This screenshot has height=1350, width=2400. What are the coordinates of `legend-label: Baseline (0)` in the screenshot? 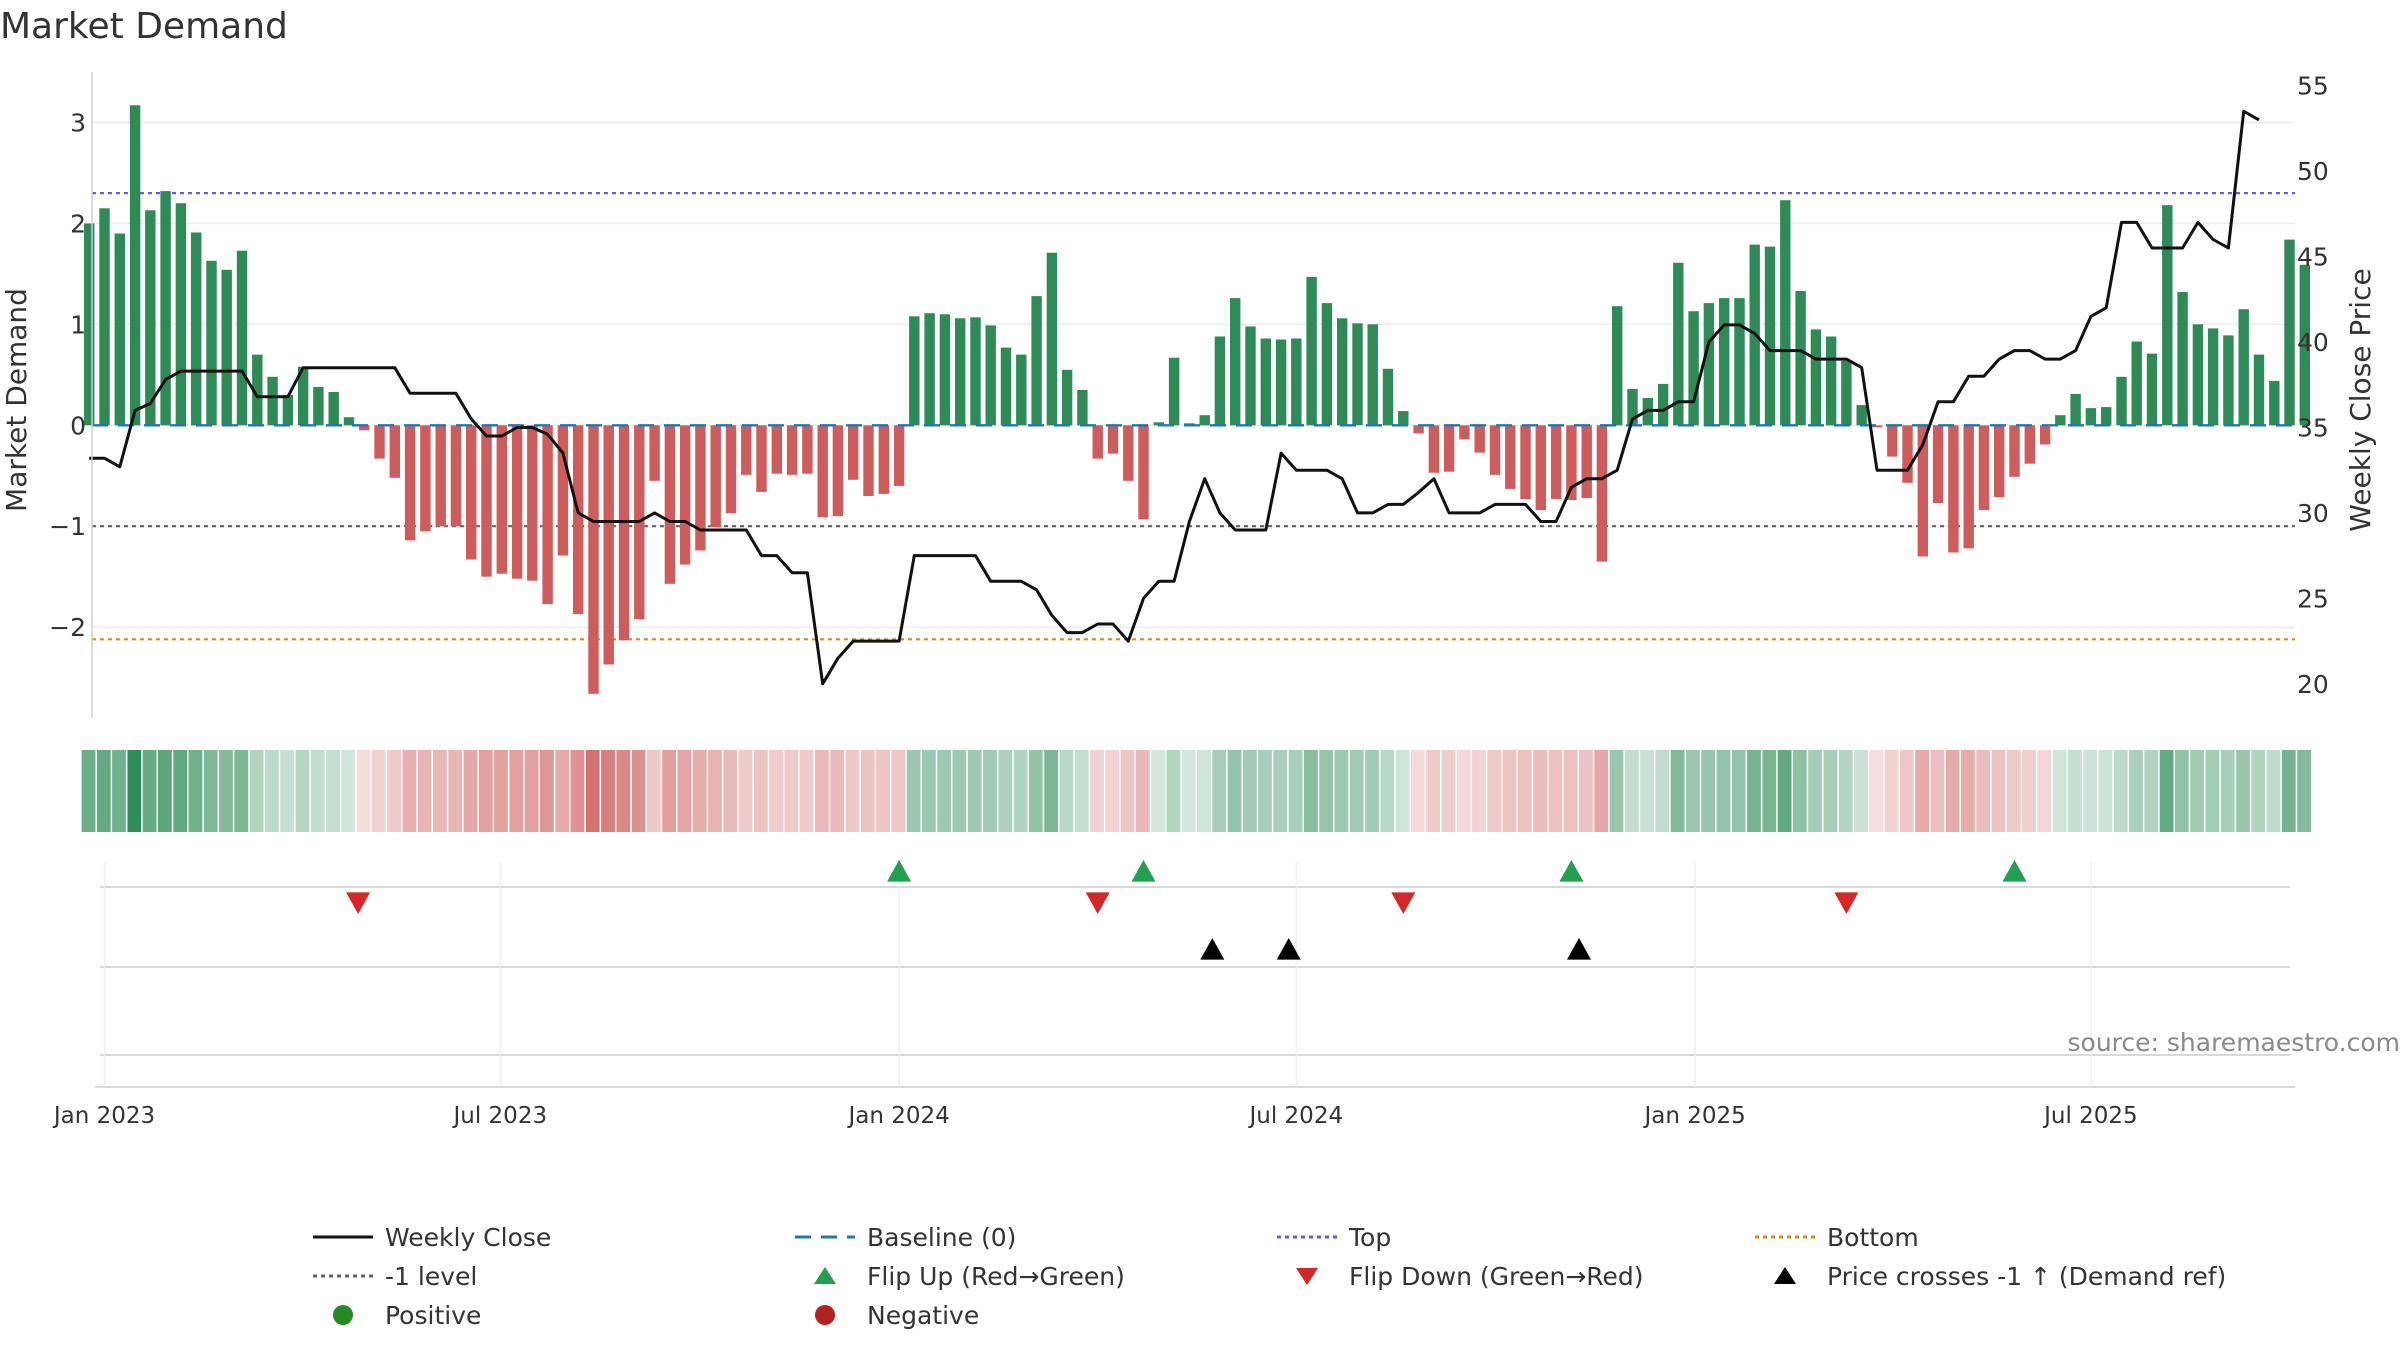 It's located at (941, 1237).